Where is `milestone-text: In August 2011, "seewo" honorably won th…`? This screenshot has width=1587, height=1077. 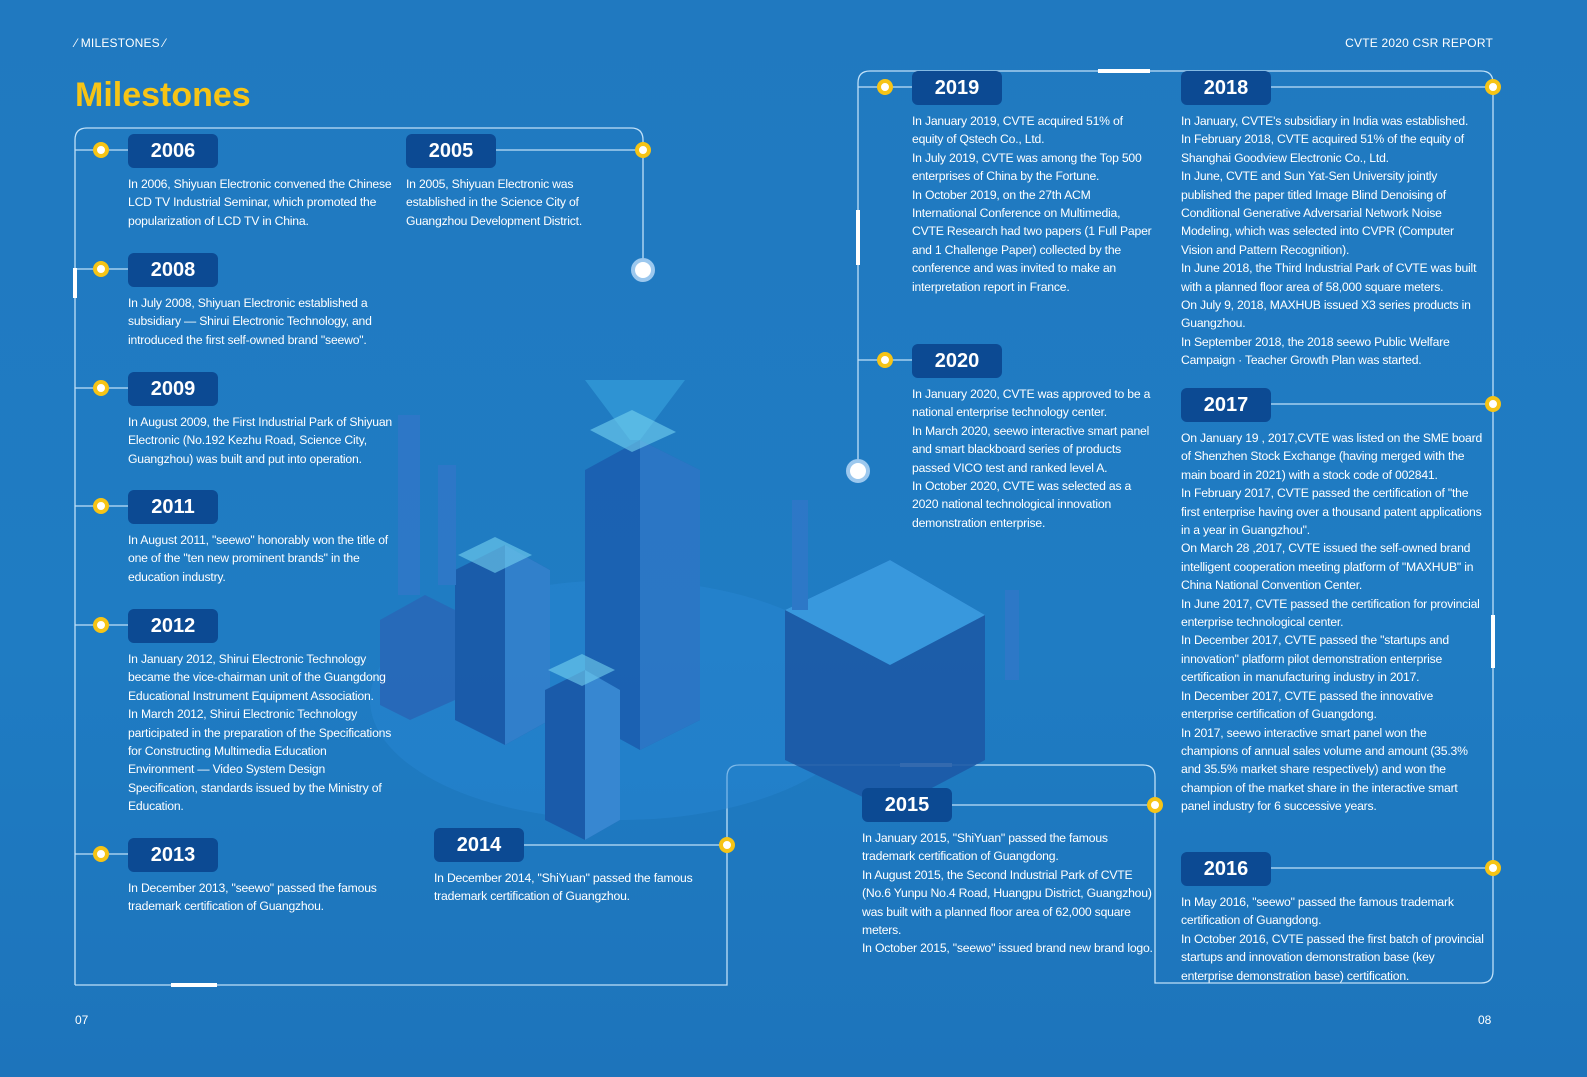
milestone-text: In August 2011, "seewo" honorably won th… is located at coordinates (260, 558).